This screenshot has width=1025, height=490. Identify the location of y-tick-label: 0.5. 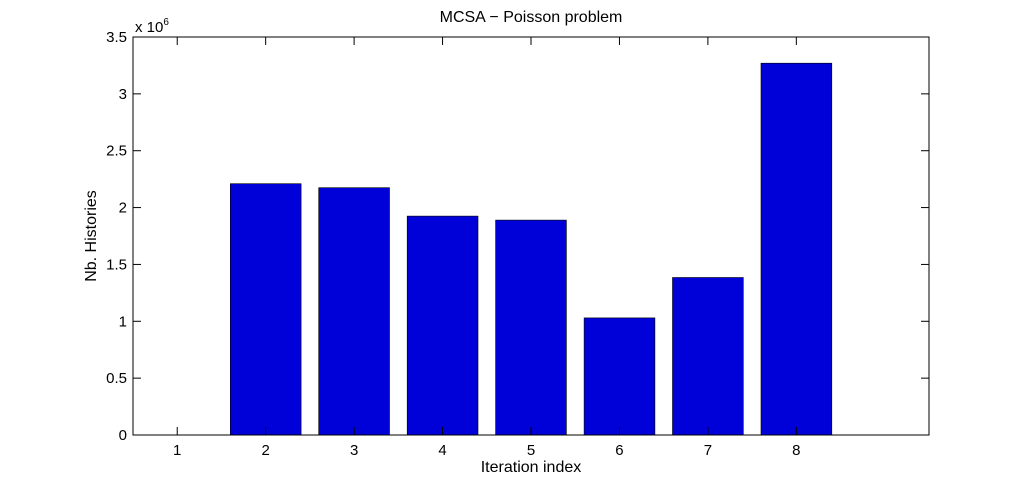
(116, 378).